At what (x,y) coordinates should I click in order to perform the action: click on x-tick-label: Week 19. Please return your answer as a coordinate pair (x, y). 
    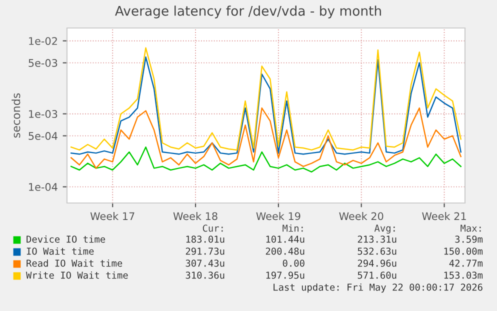
    Looking at the image, I should click on (278, 216).